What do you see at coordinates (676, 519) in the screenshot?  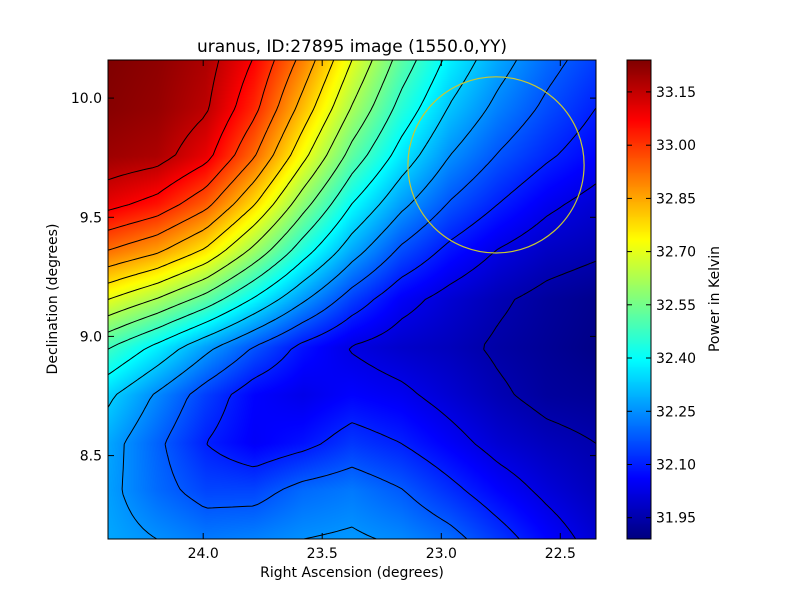 I see `colorbar-tick-label: 31.95` at bounding box center [676, 519].